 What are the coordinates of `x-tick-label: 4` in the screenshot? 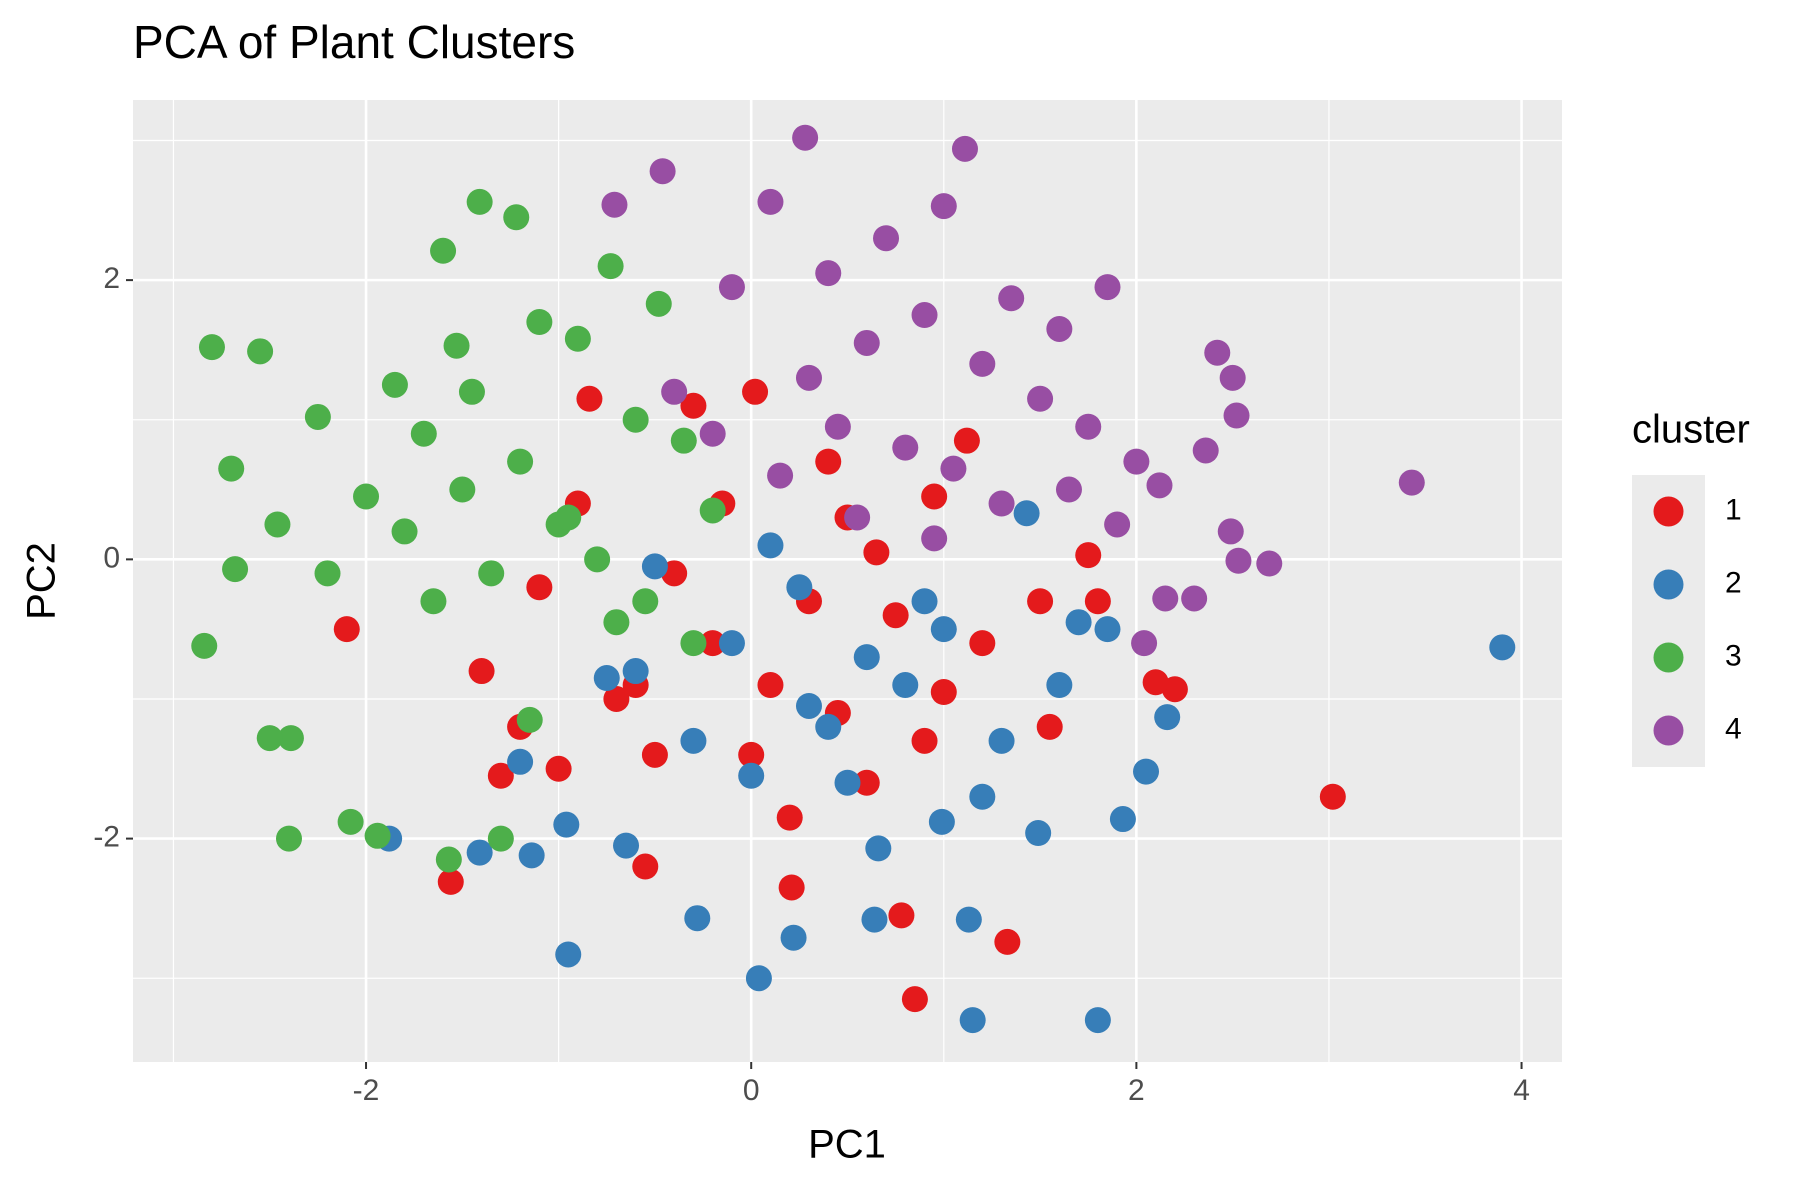 It's located at (1521, 1090).